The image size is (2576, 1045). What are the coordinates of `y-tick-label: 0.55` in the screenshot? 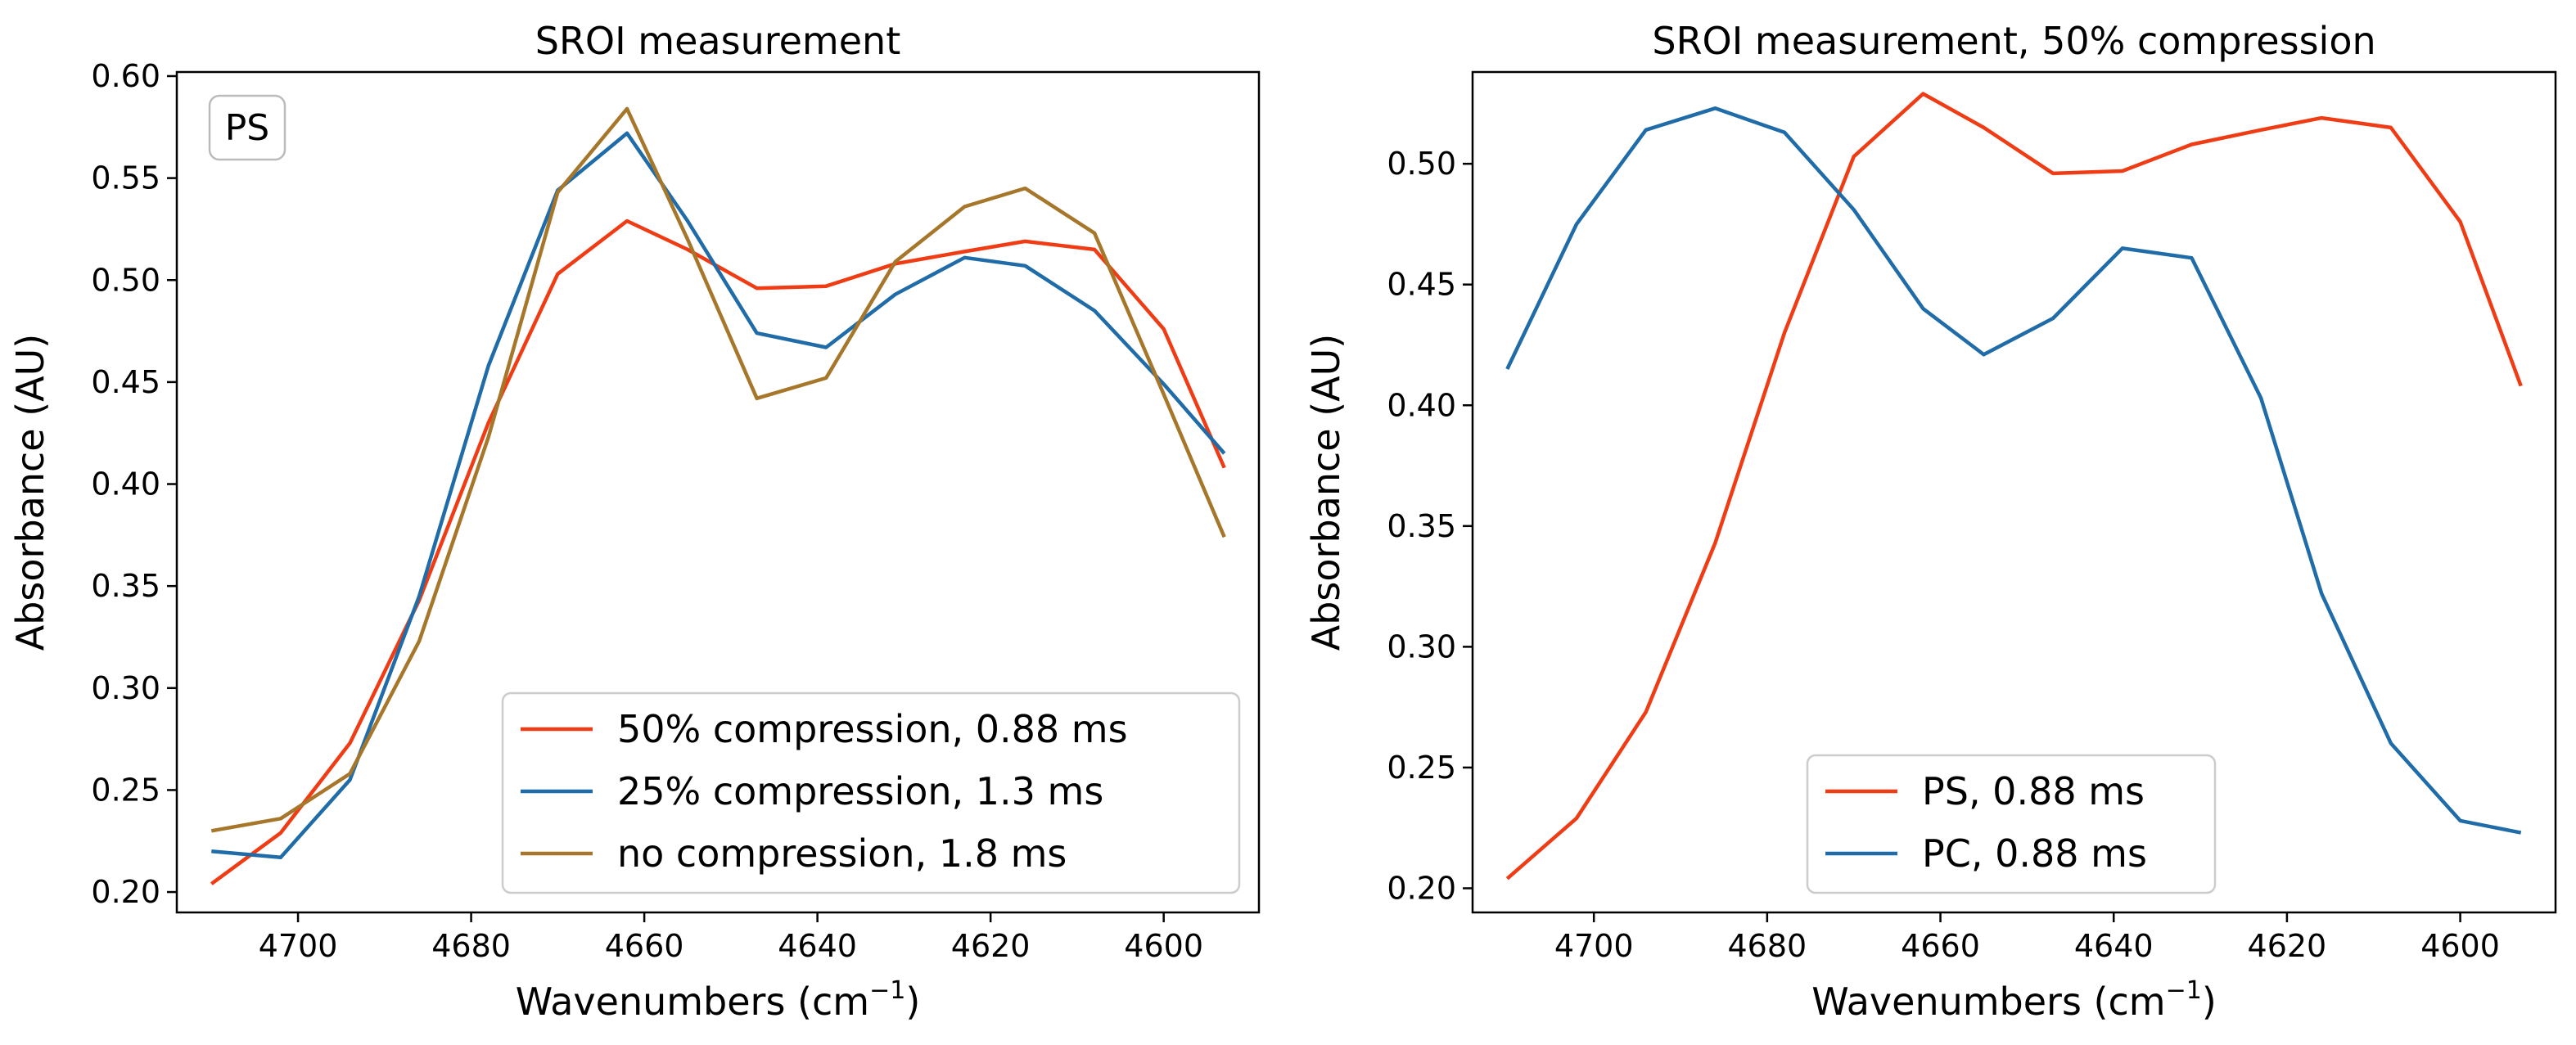 It's located at (125, 178).